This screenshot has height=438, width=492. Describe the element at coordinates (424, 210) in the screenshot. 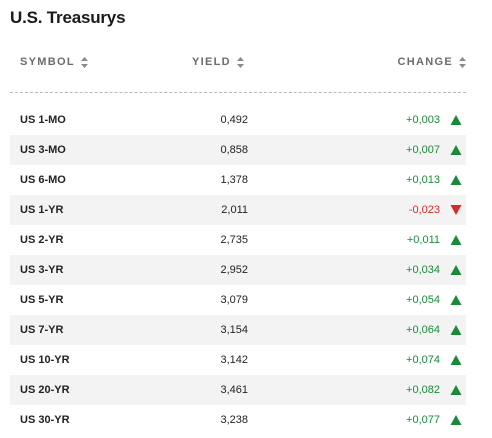

I see `change-value: -0,023` at that location.